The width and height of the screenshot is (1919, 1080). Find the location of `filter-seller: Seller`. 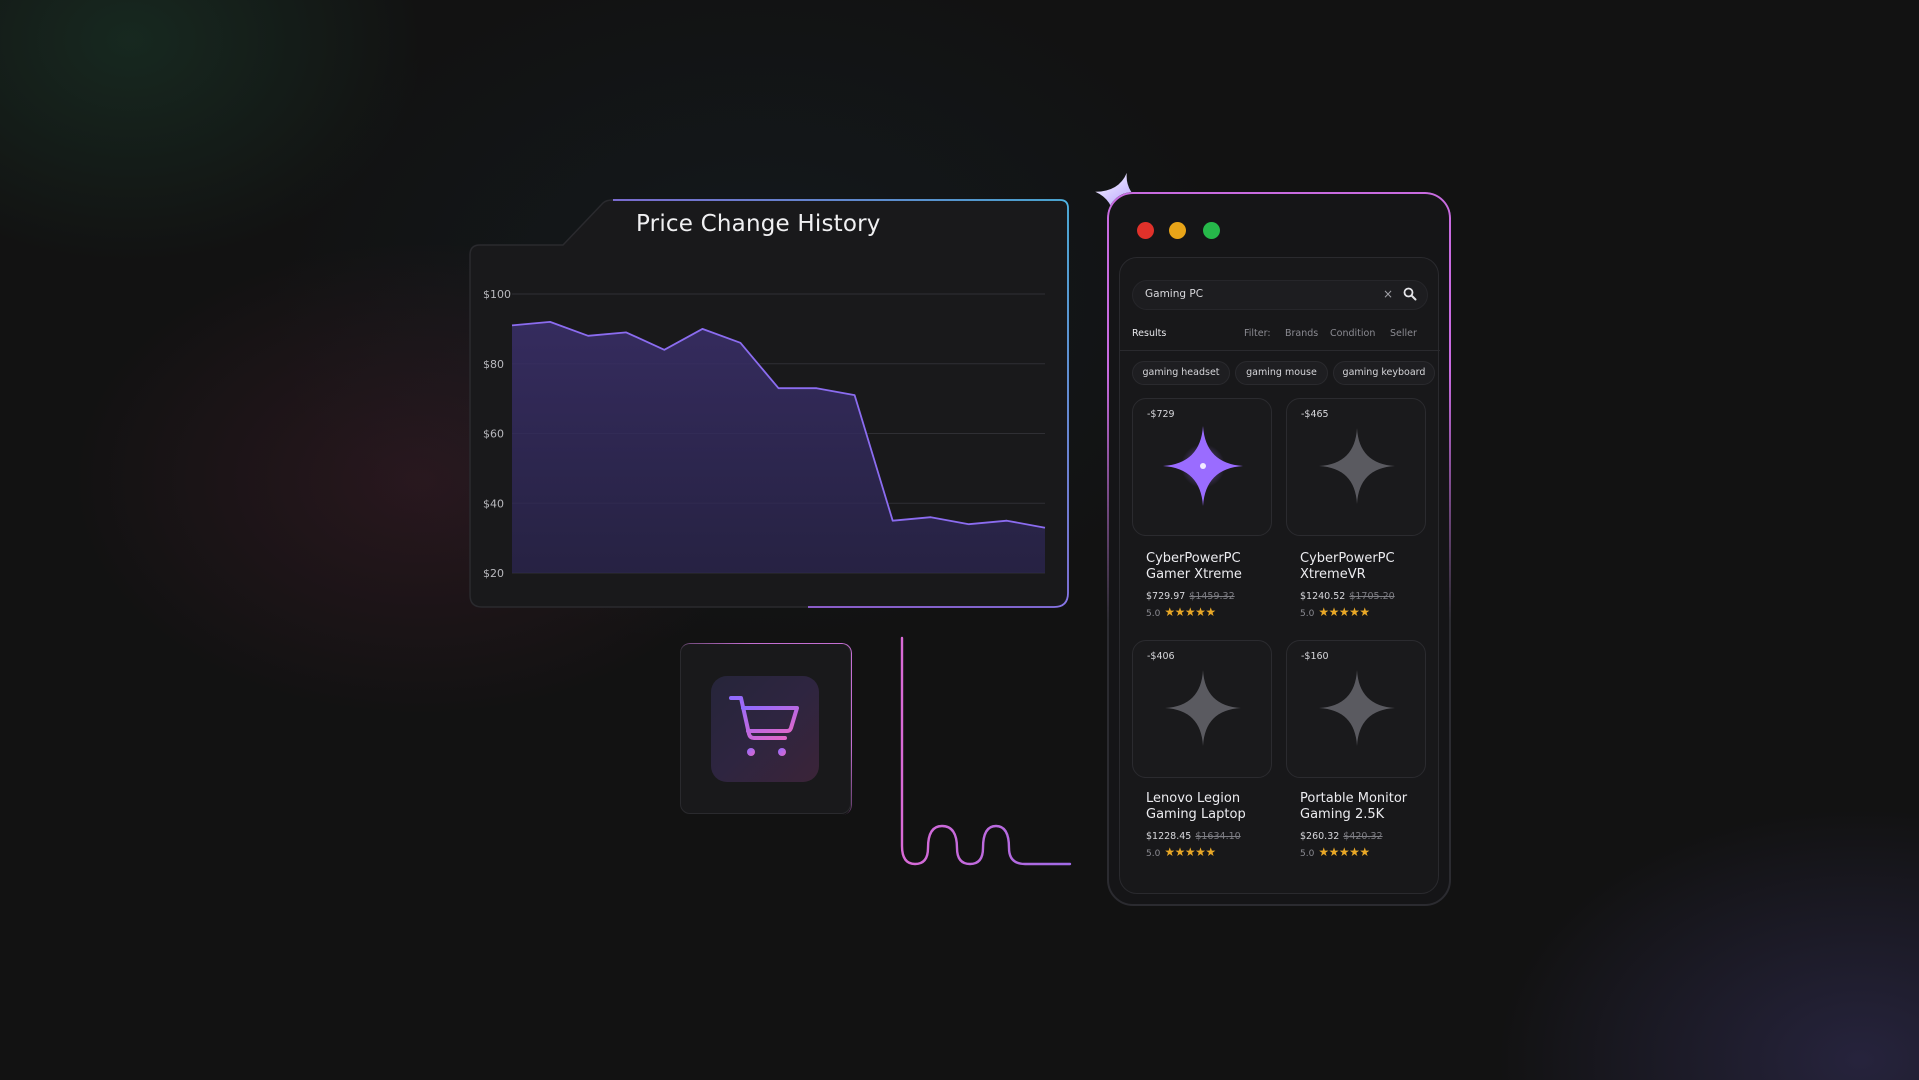

filter-seller: Seller is located at coordinates (1403, 333).